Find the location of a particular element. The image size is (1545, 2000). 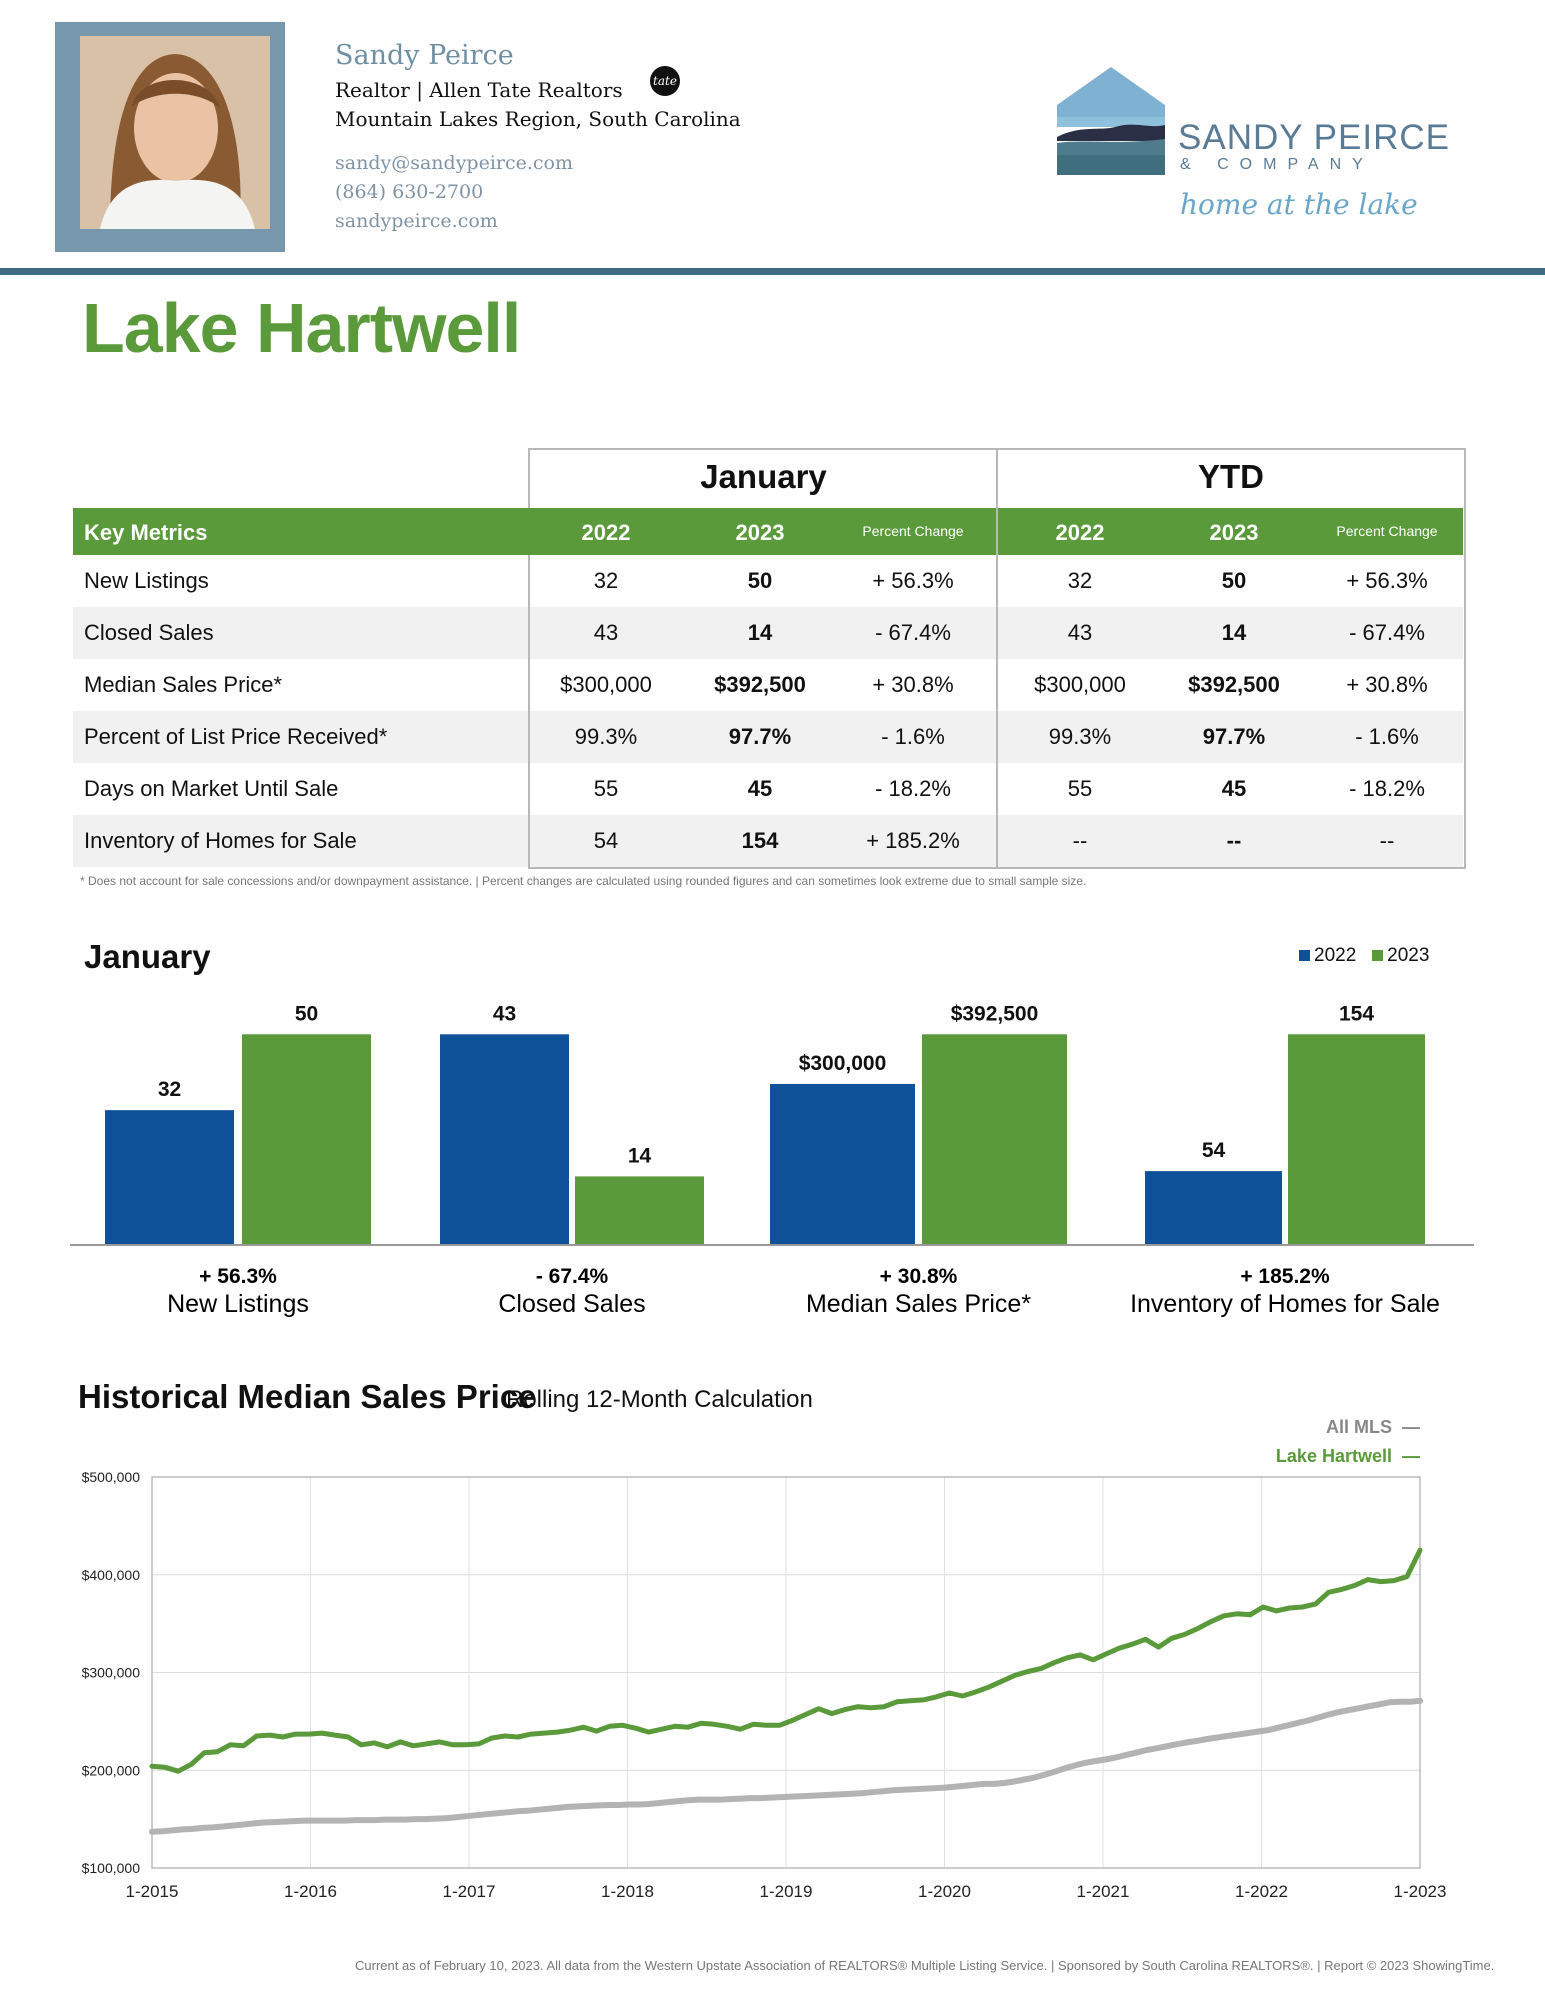

y-tick-label: $500,000 is located at coordinates (111, 1477).